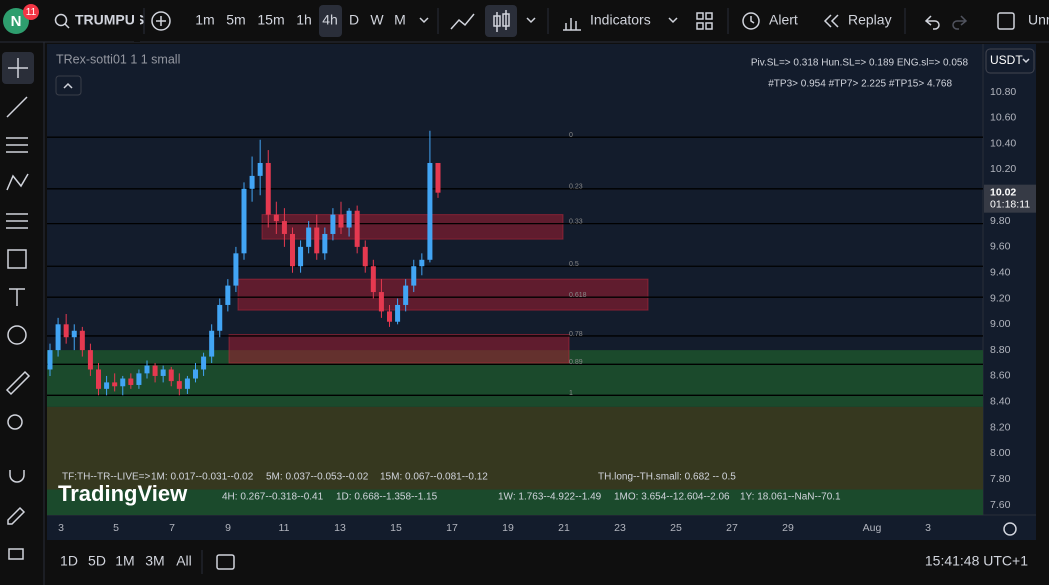  Describe the element at coordinates (16, 21) in the screenshot. I see `avatar-letter: N` at that location.